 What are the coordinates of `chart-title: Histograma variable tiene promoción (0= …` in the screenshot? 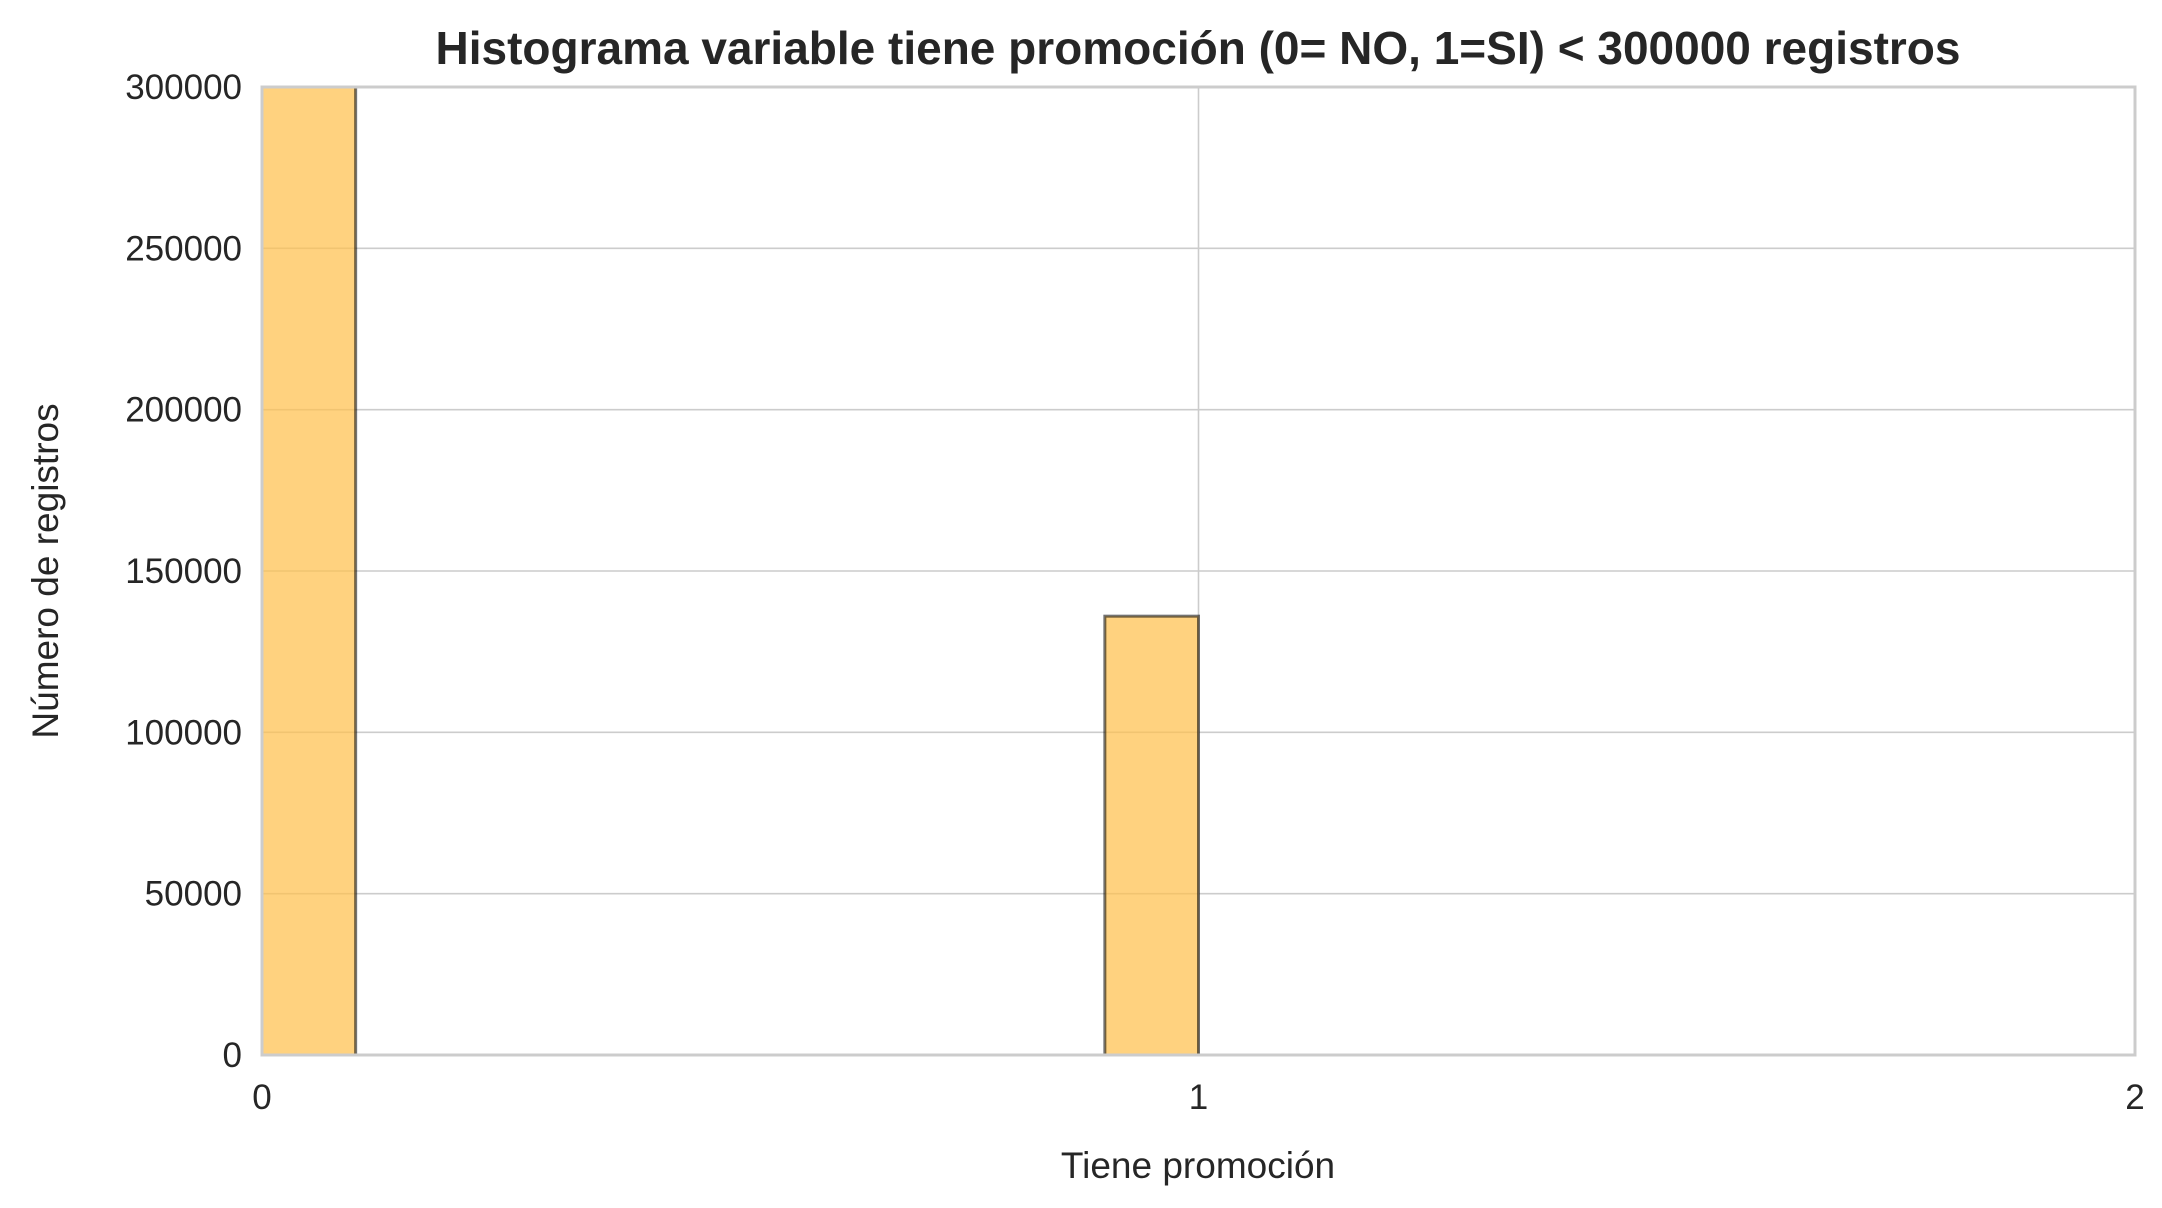 It's located at (1198, 48).